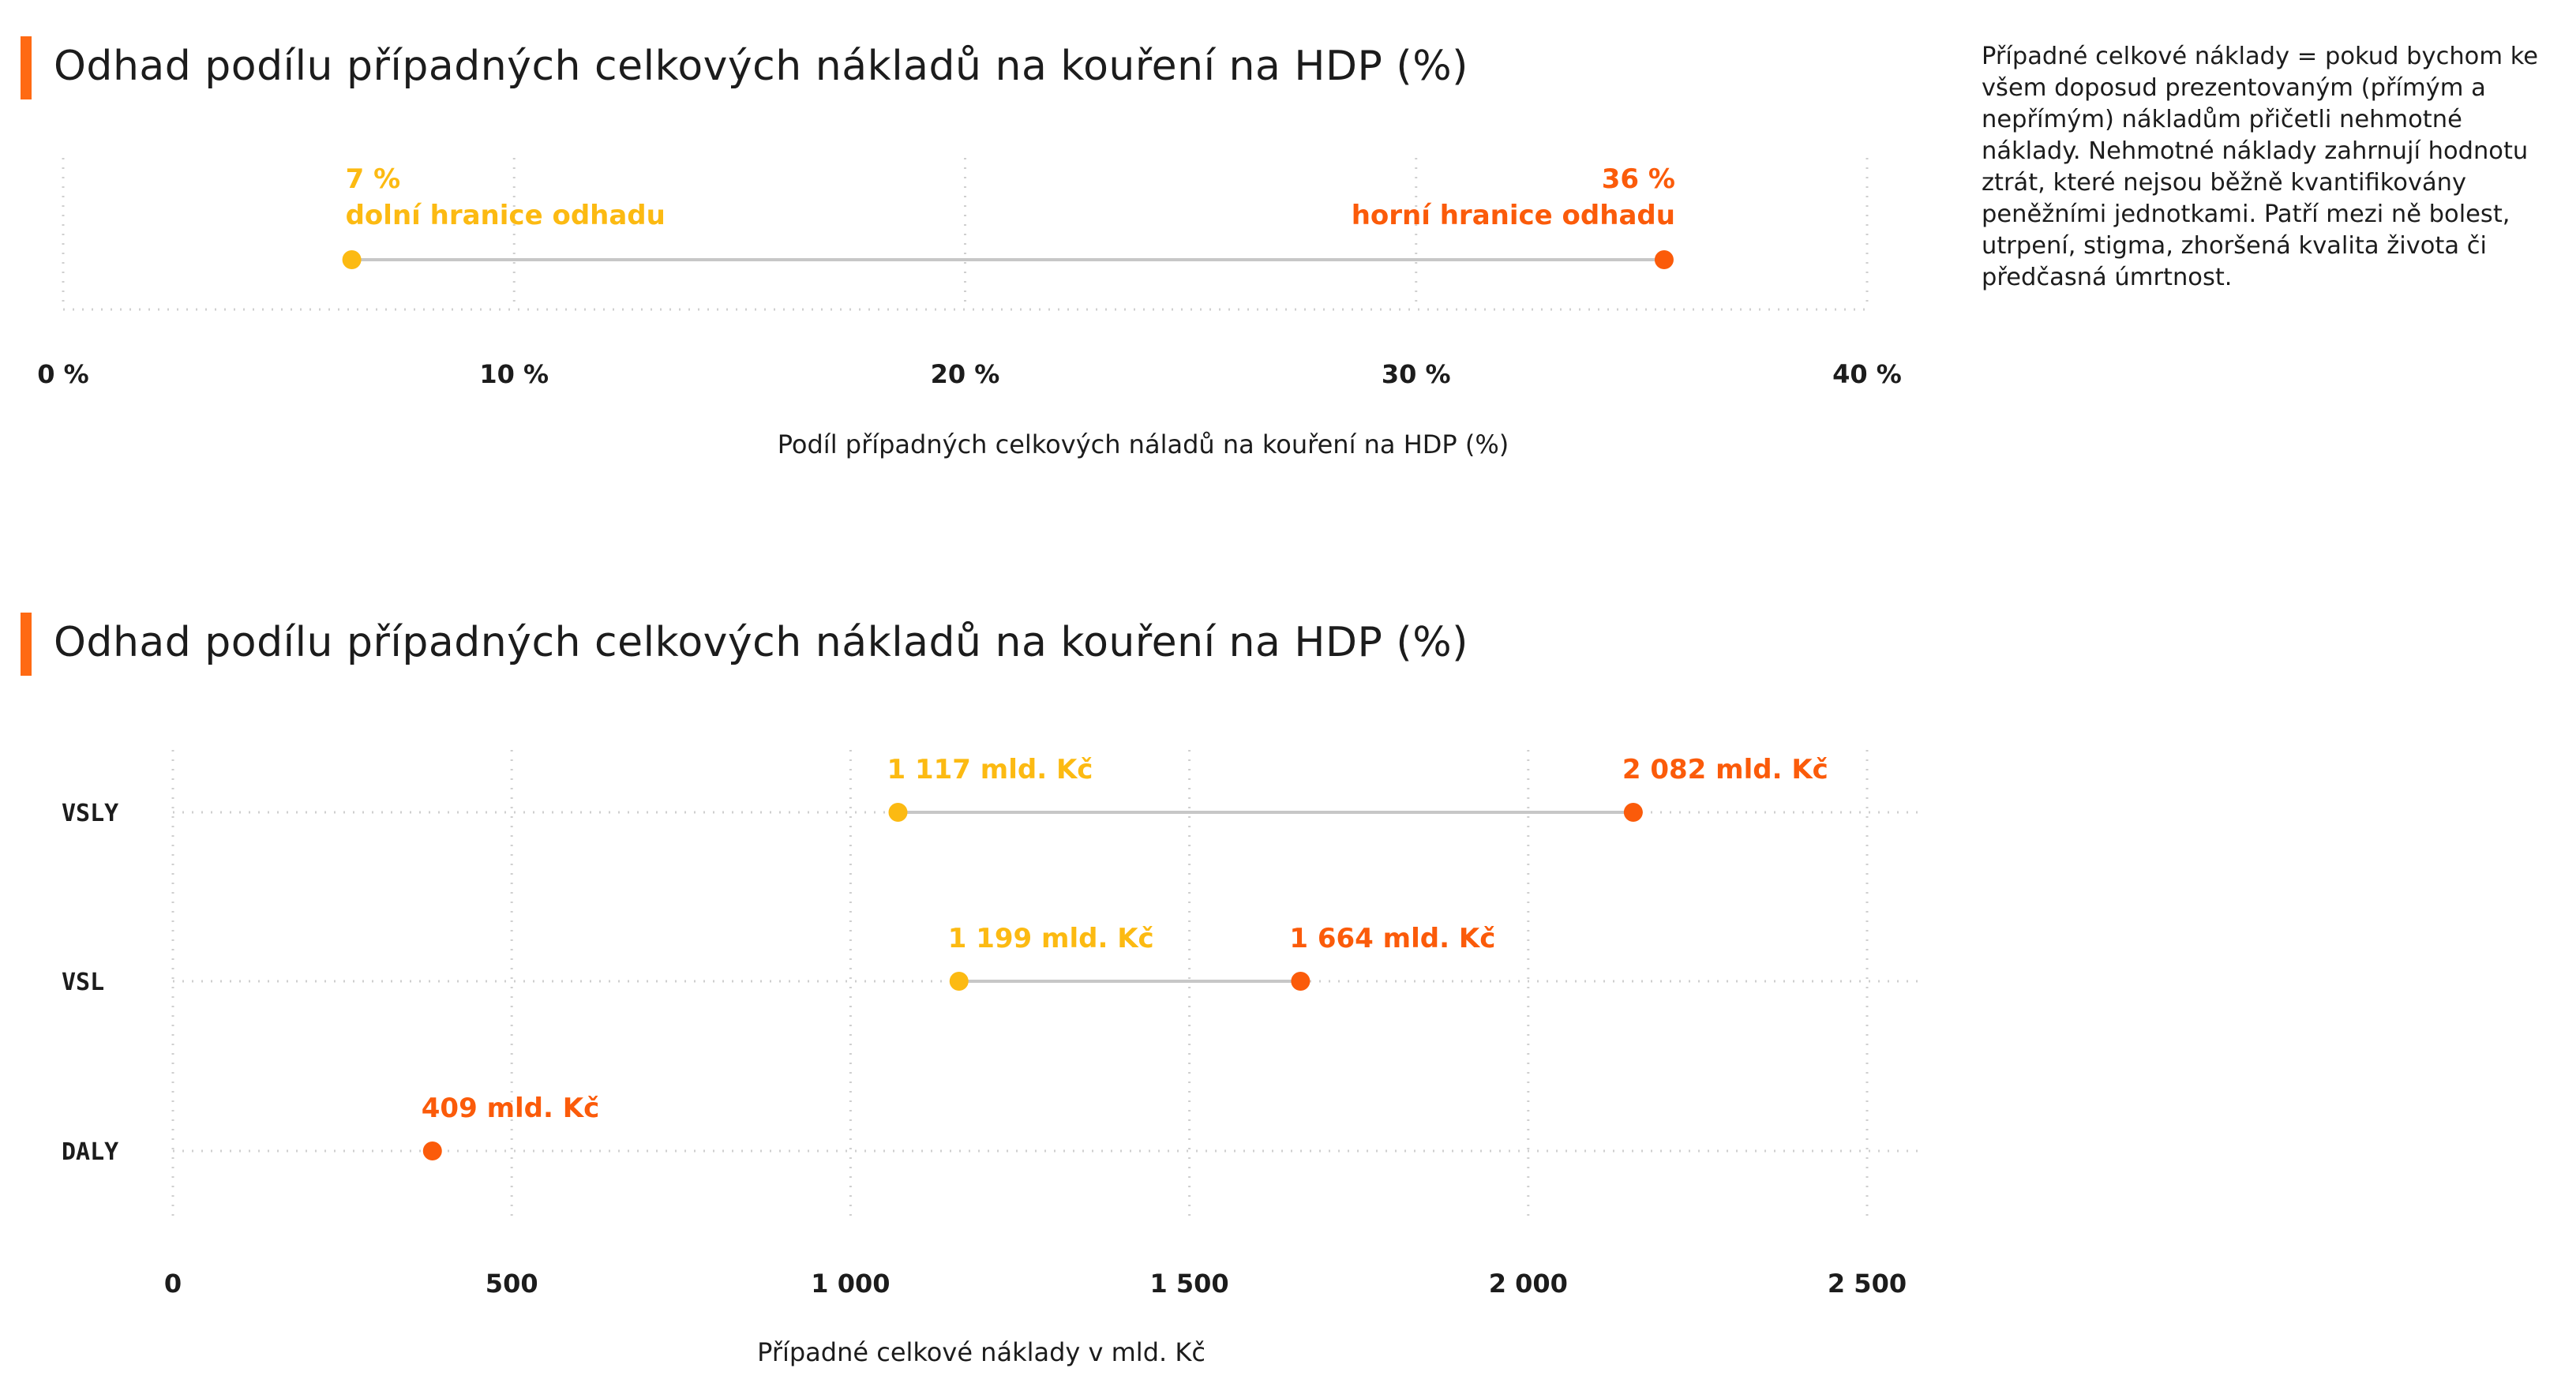 This screenshot has width=2576, height=1387. What do you see at coordinates (1725, 770) in the screenshot?
I see `upper-bound-data-label: 2 082 mld. Kč` at bounding box center [1725, 770].